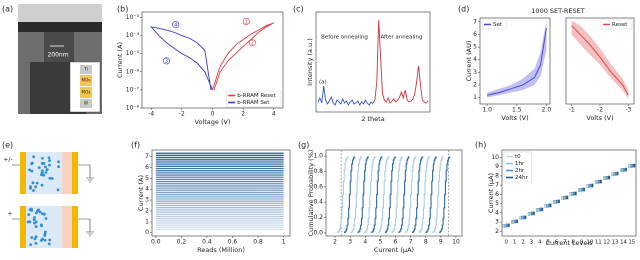 The height and width of the screenshot is (260, 640). I want to click on legend-label: 1hr, so click(520, 164).